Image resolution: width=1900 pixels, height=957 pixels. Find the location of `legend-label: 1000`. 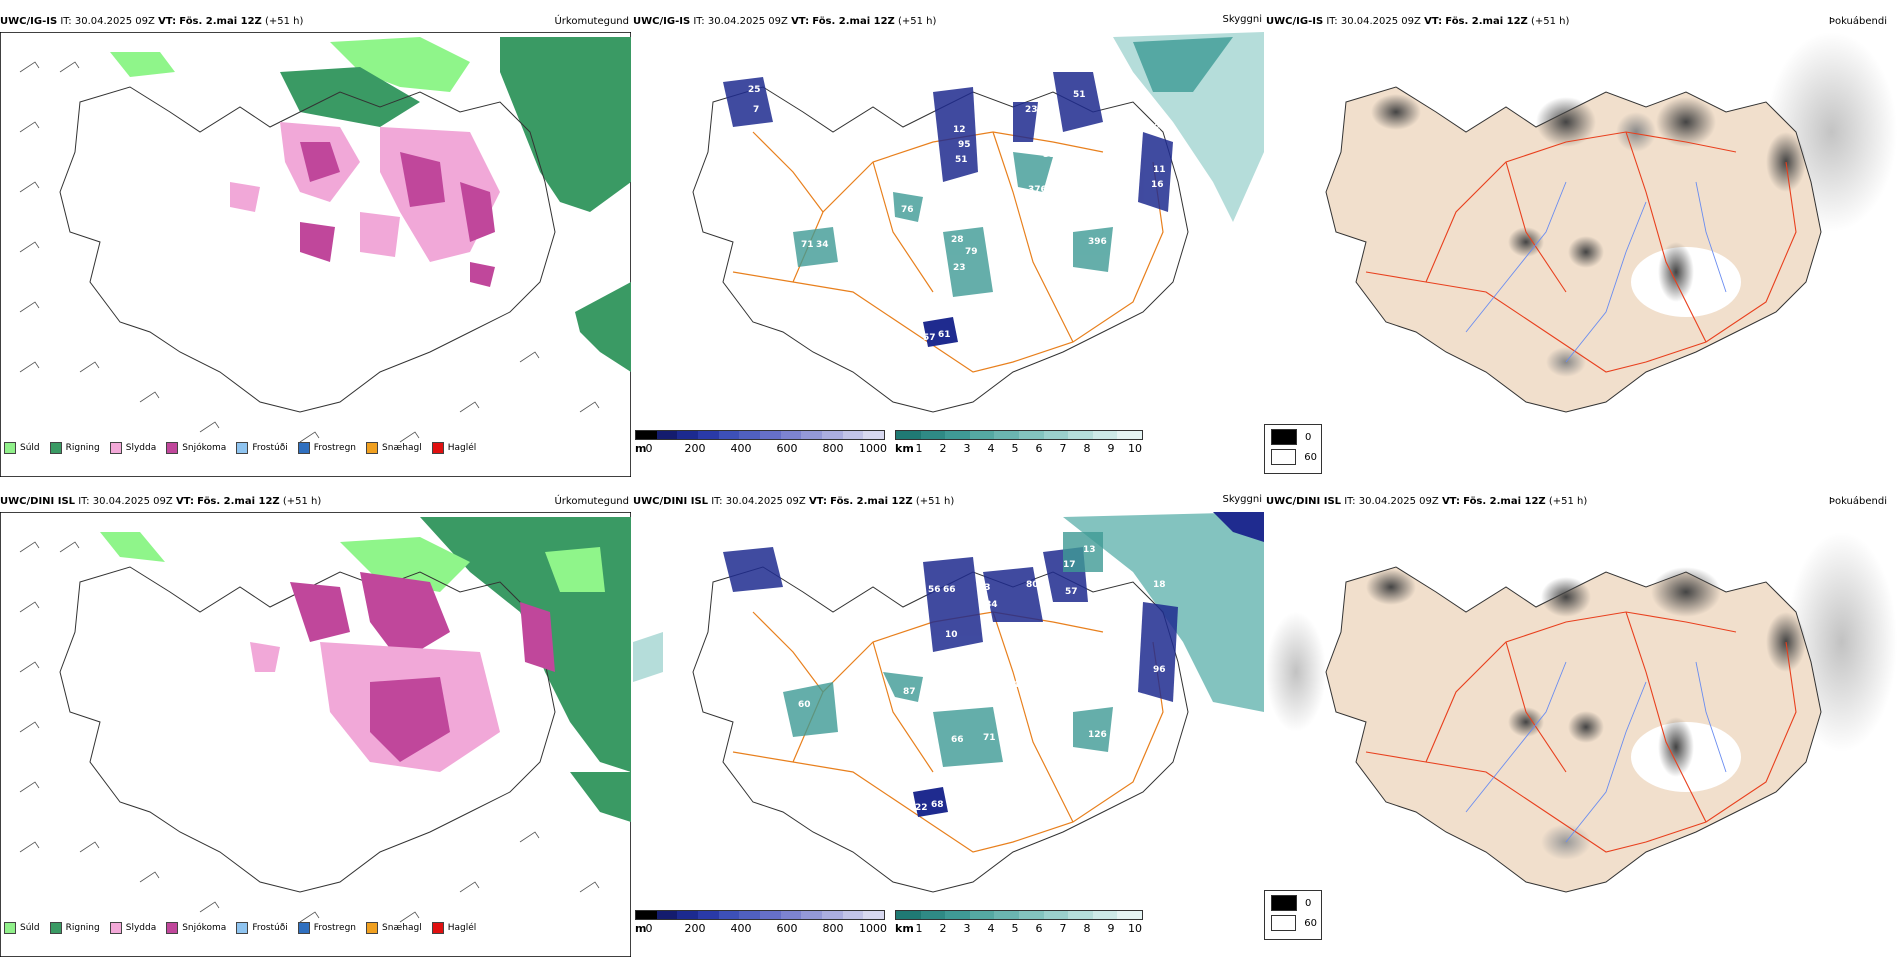

legend-label: 1000 is located at coordinates (873, 448).